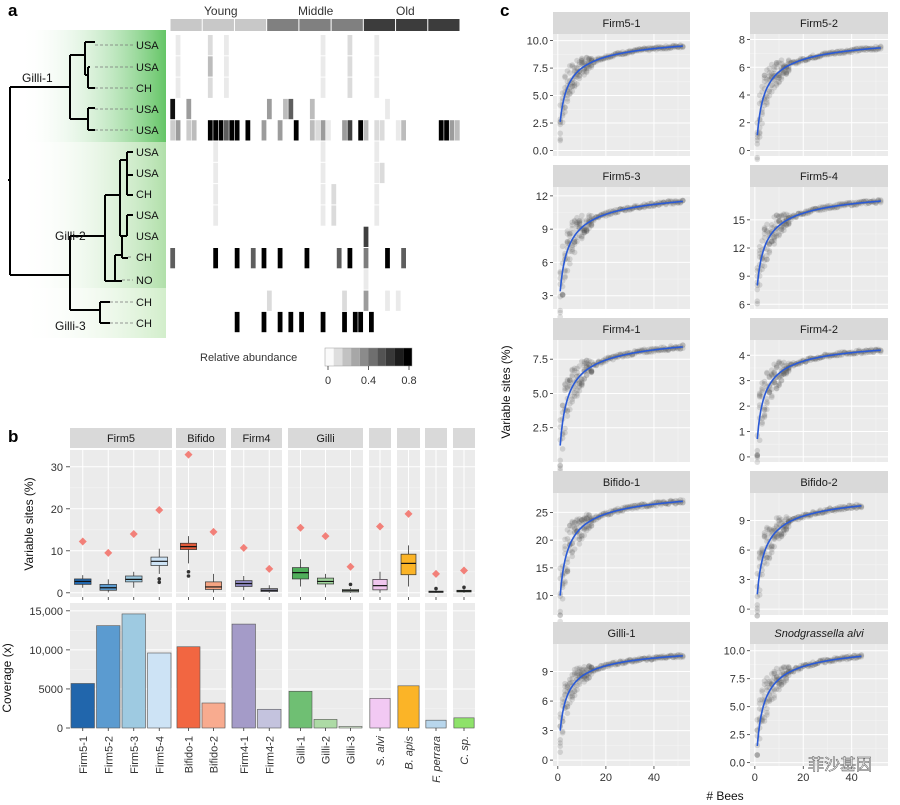 This screenshot has height=805, width=900. I want to click on max-marker, so click(133, 534).